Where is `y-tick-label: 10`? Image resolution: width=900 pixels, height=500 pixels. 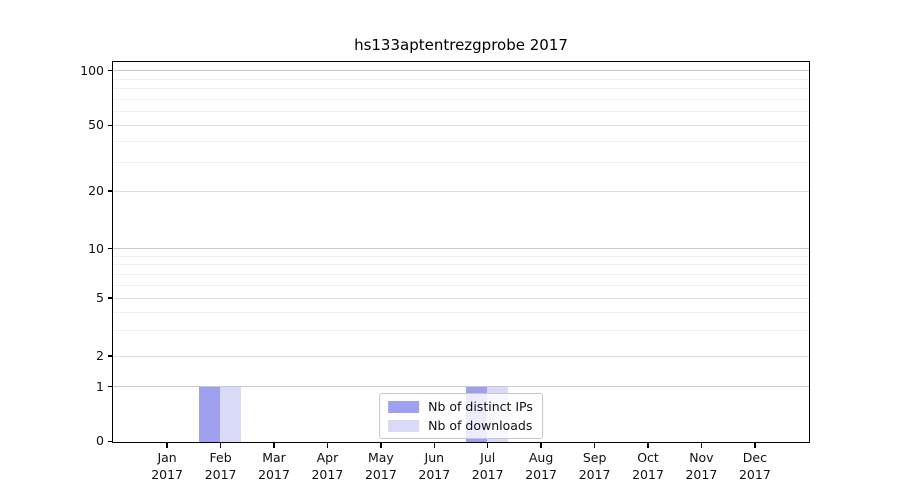 y-tick-label: 10 is located at coordinates (96, 248).